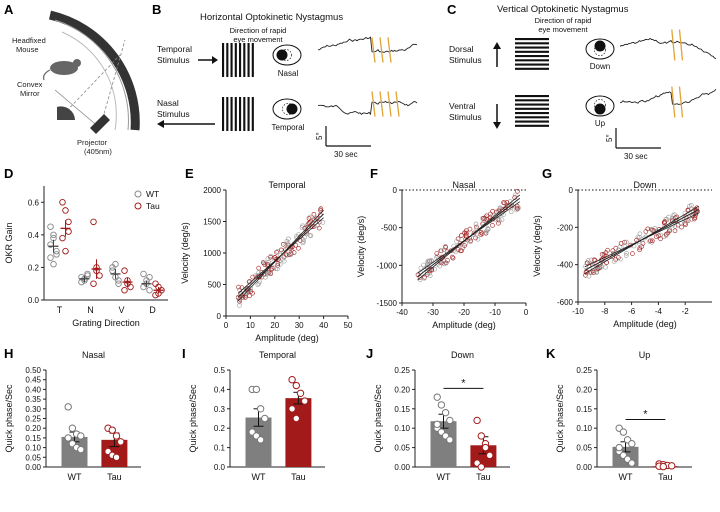  Describe the element at coordinates (9, 9) in the screenshot. I see `panel-letter-a: A` at that location.